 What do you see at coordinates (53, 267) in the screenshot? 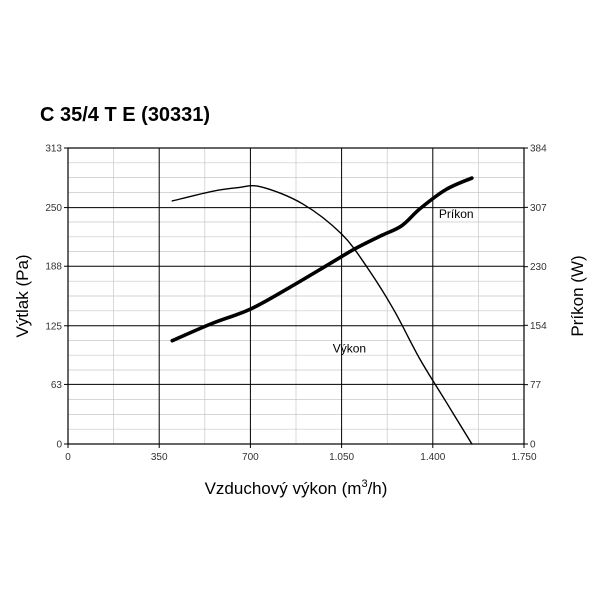
I see `y-left-tick-label: 188` at bounding box center [53, 267].